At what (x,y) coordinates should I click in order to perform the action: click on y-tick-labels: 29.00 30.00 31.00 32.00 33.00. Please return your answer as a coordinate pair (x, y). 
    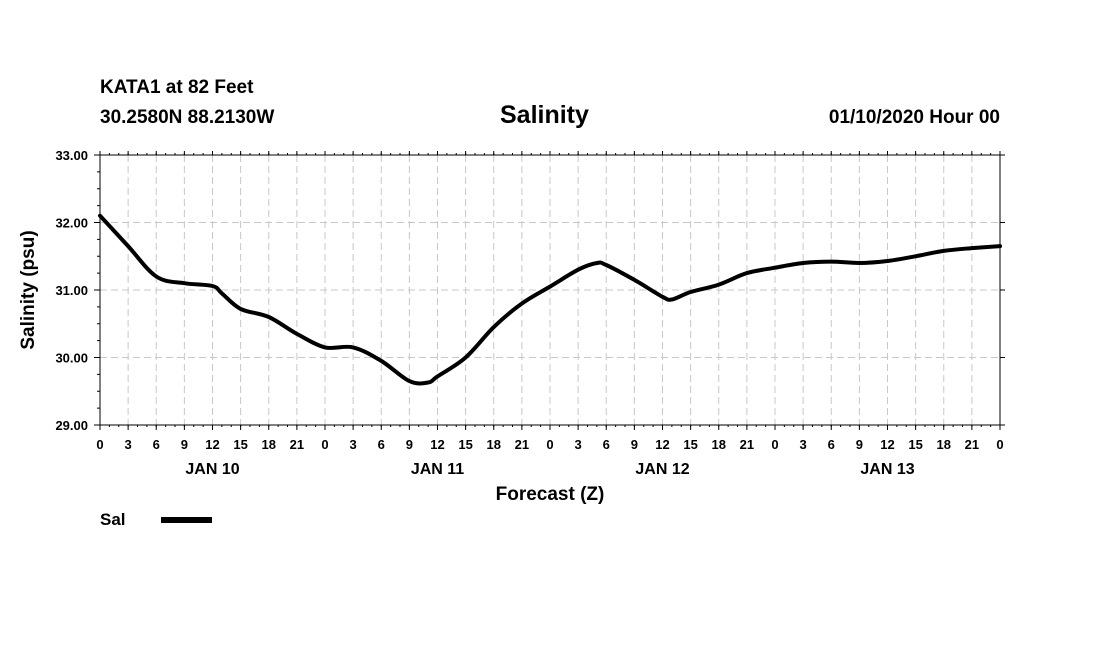
    Looking at the image, I should click on (71, 290).